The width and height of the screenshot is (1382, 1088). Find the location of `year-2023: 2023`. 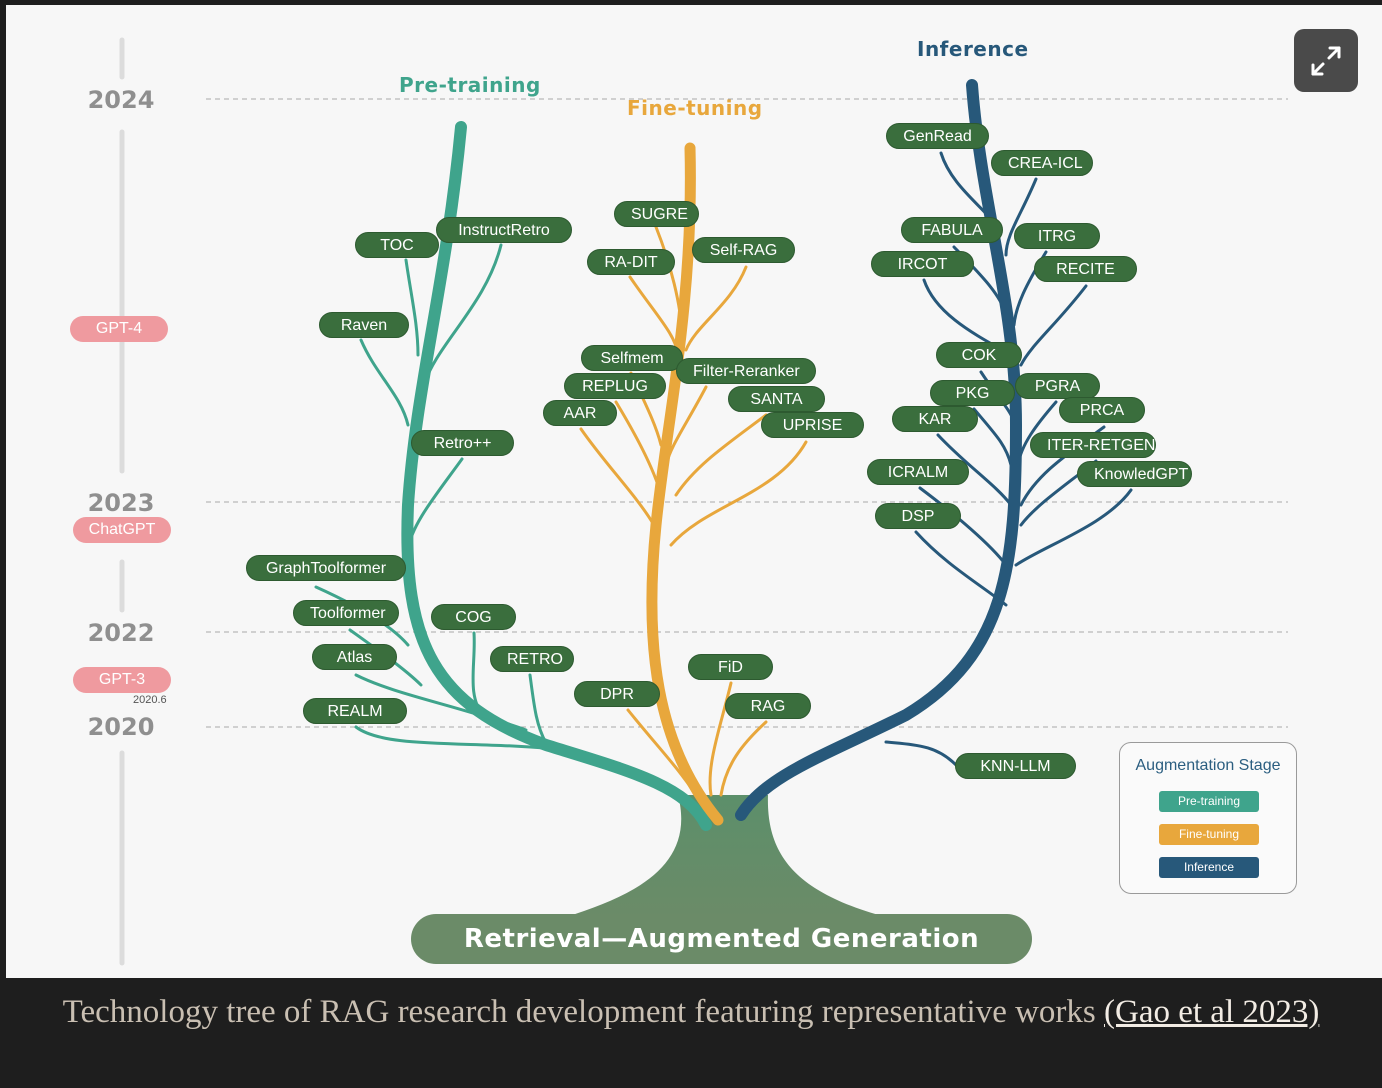

year-2023: 2023 is located at coordinates (121, 503).